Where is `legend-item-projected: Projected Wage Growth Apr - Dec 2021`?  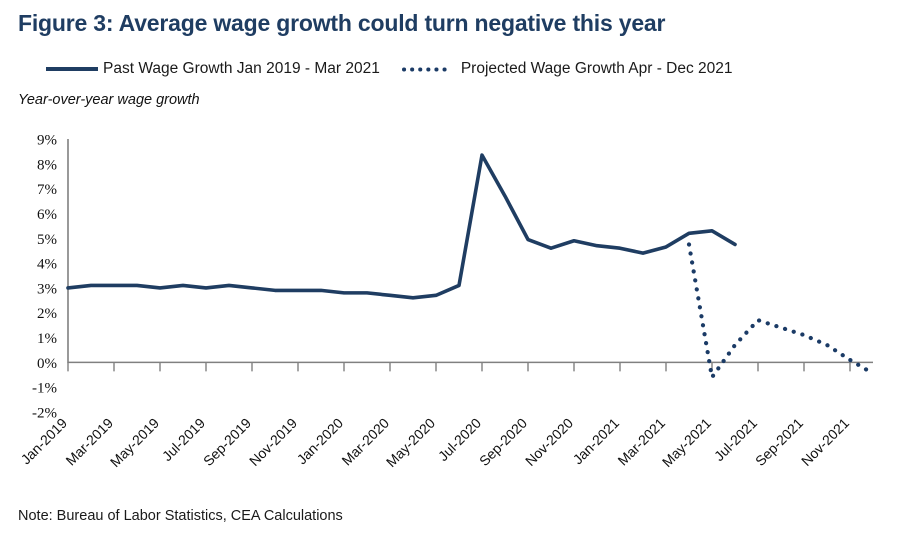
legend-item-projected: Projected Wage Growth Apr - Dec 2021 is located at coordinates (567, 69).